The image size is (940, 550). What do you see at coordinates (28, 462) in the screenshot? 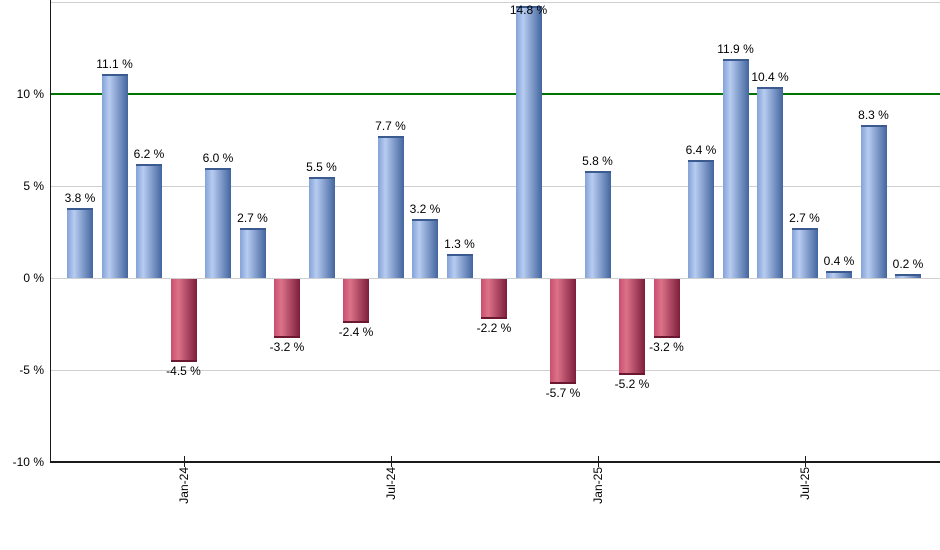
I see `y-axis-tick-label: -10 %` at bounding box center [28, 462].